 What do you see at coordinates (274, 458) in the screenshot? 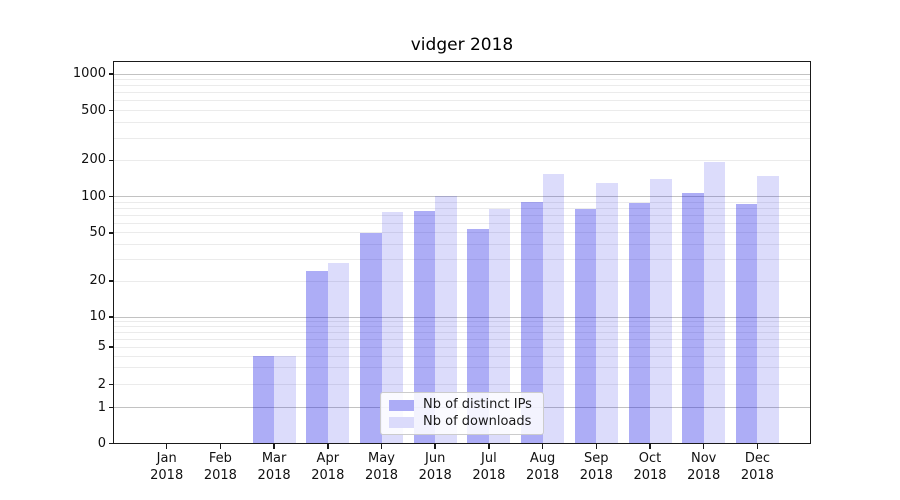
I see `x-tick-month: Mar` at bounding box center [274, 458].